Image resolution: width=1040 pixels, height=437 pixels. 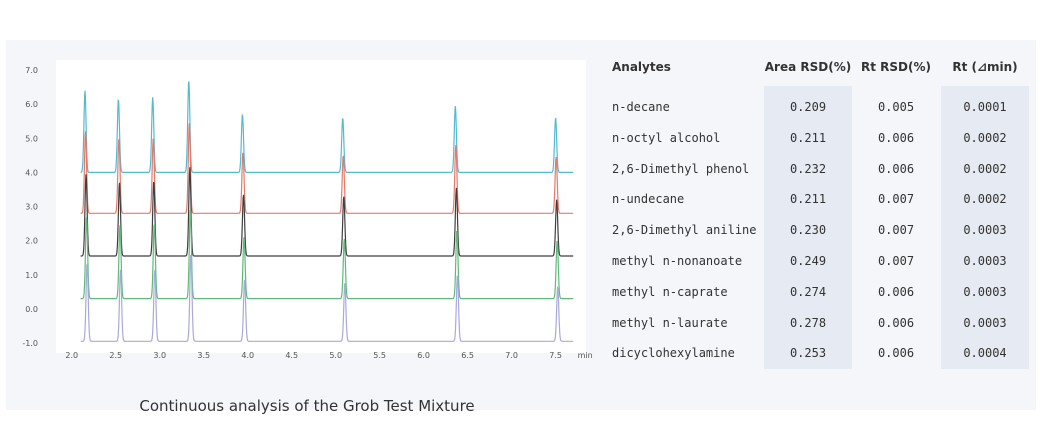 I want to click on drt-column-background, so click(x=985, y=227).